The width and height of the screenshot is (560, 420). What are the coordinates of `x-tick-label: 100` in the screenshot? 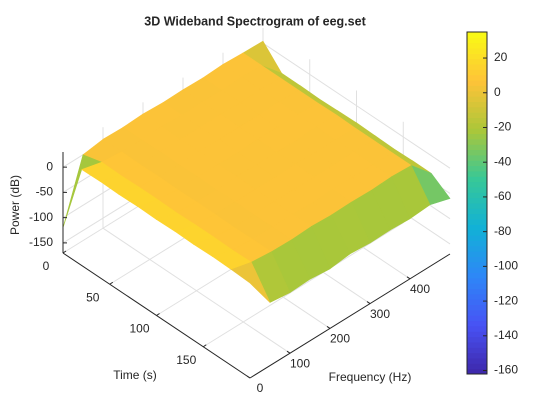 It's located at (300, 363).